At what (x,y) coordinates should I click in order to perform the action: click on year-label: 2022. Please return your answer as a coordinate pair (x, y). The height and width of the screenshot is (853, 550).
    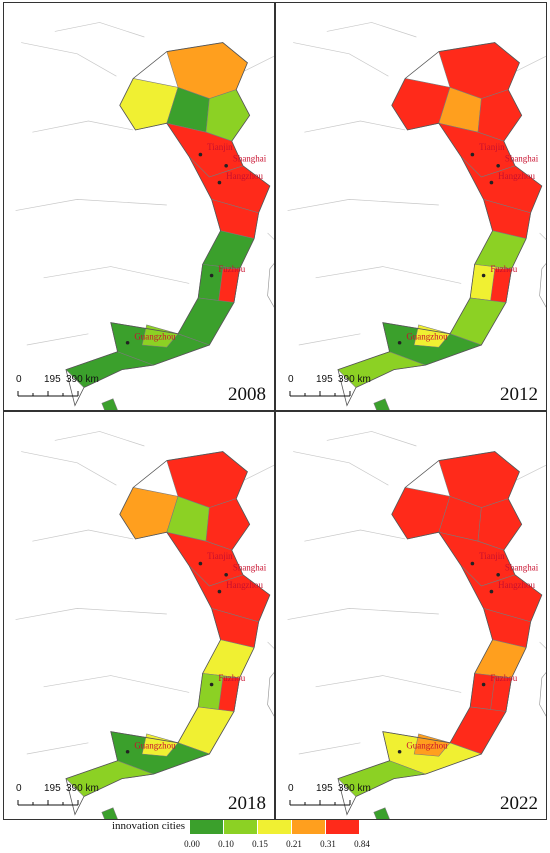
    Looking at the image, I should click on (519, 803).